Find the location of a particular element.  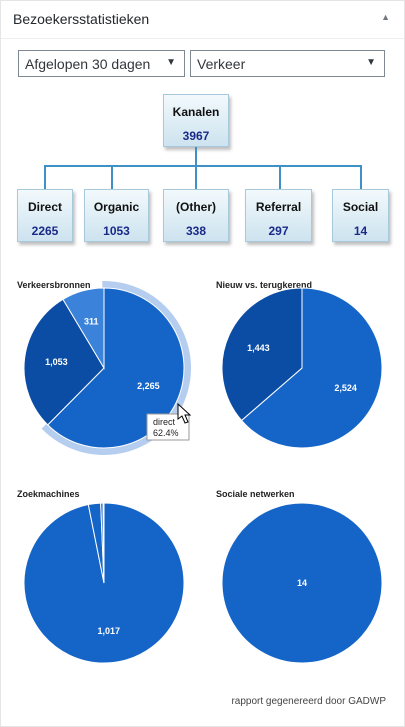

chart-title-search-engines: Zoekmachines is located at coordinates (48, 494).